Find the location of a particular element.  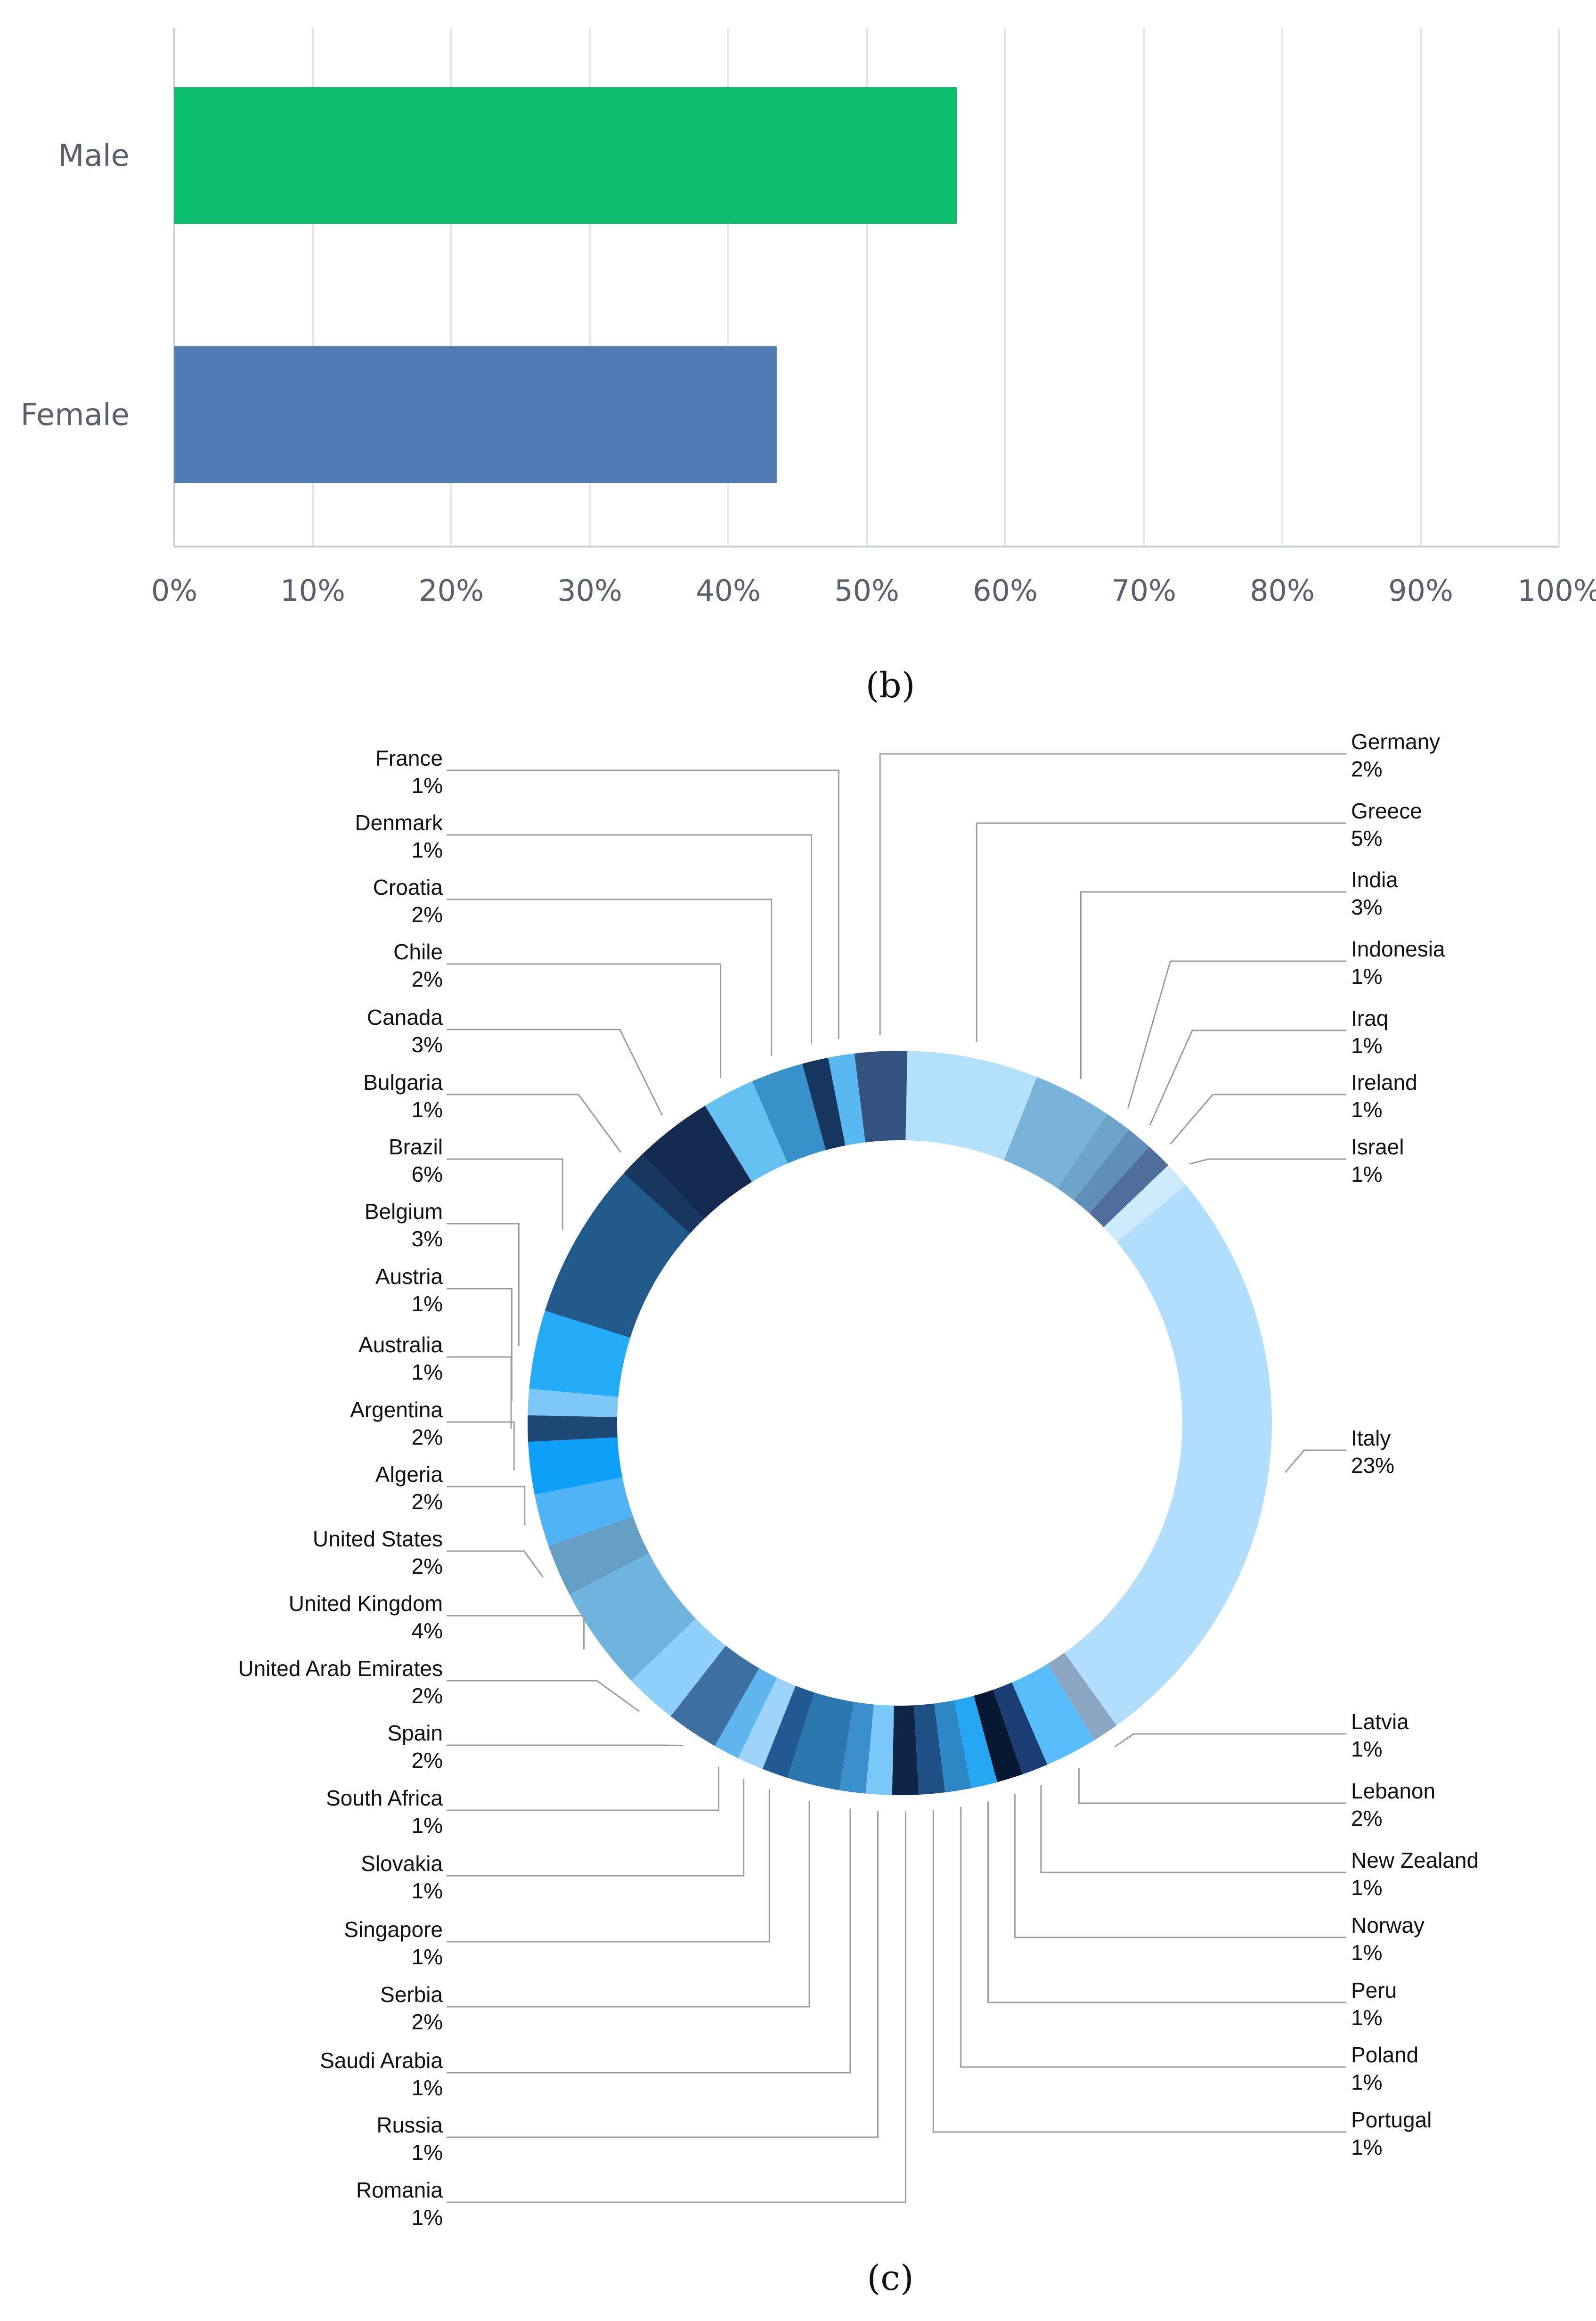

leader-united-arab-emirates is located at coordinates (543, 1696).